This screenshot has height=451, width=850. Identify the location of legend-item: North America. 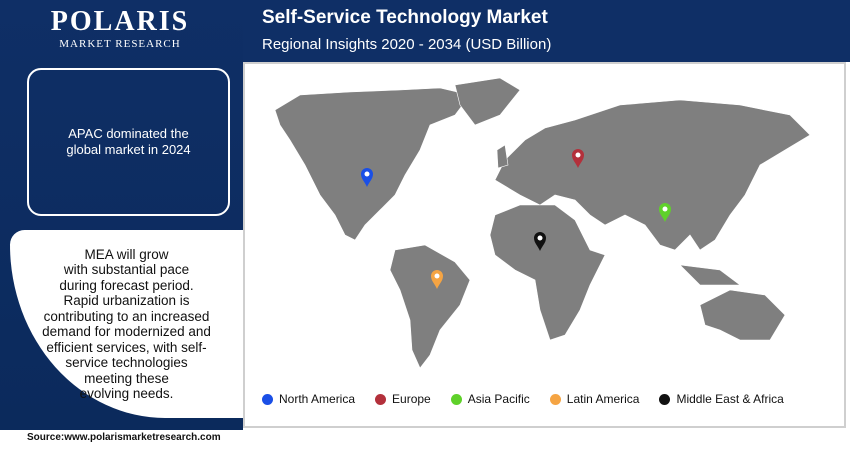
(308, 399).